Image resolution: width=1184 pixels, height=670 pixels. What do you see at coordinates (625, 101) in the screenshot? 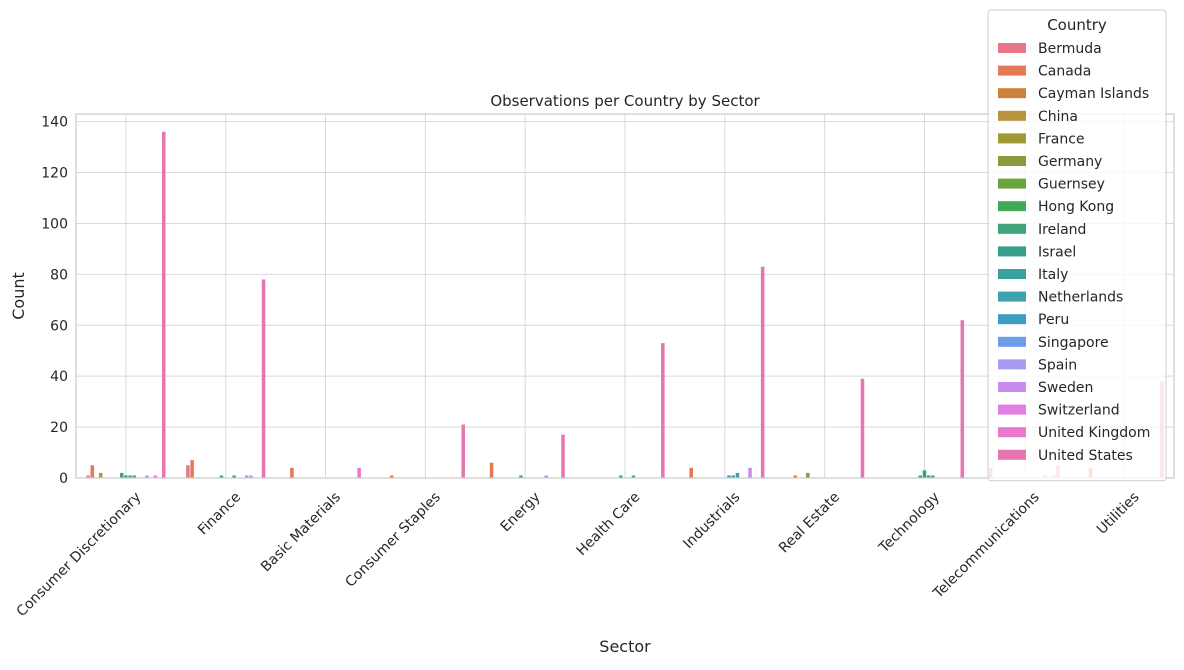
I see `chart-title: Observations per Country by Sector` at bounding box center [625, 101].